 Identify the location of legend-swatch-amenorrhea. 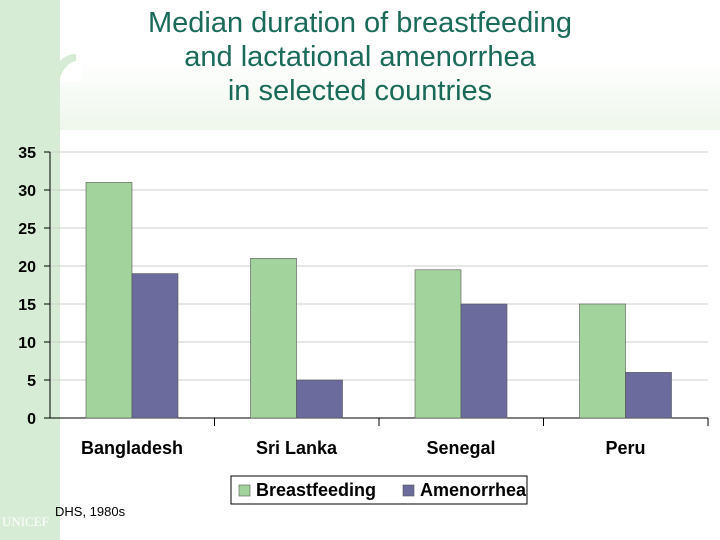
(408, 490).